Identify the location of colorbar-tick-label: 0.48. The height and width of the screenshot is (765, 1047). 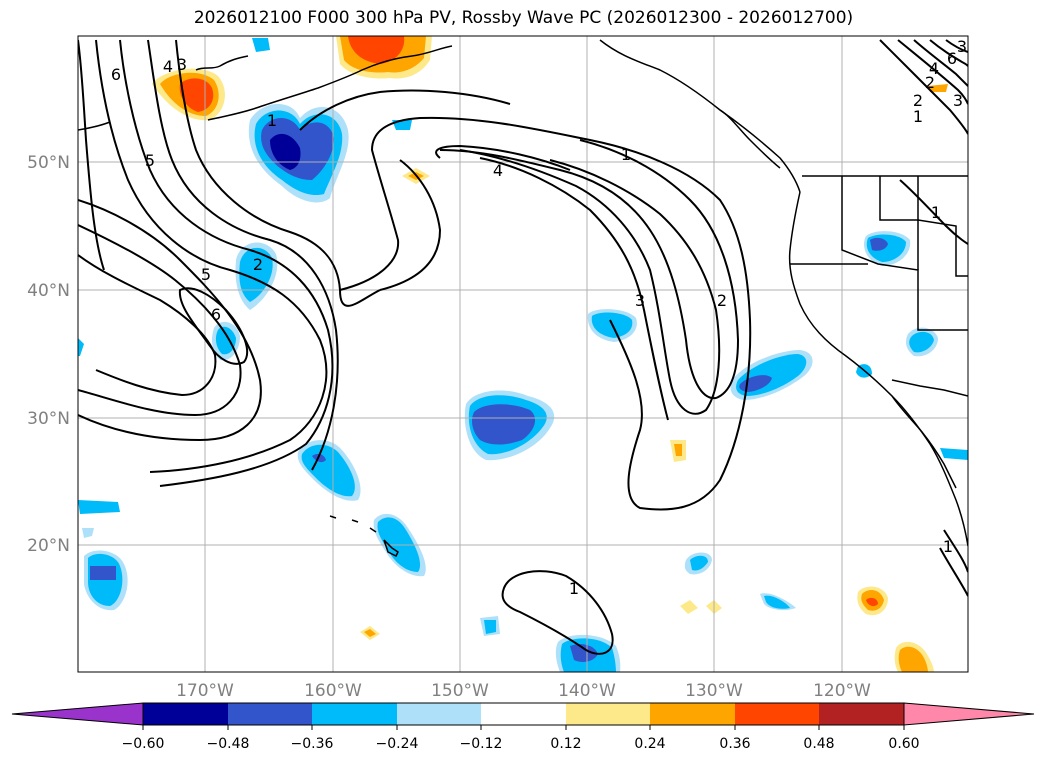
(818, 744).